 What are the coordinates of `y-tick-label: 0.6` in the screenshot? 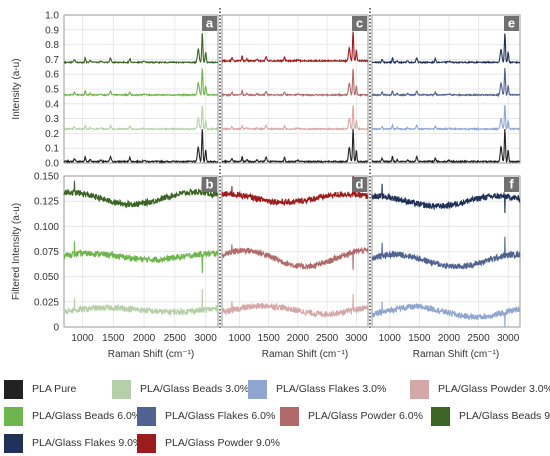 It's located at (52, 75).